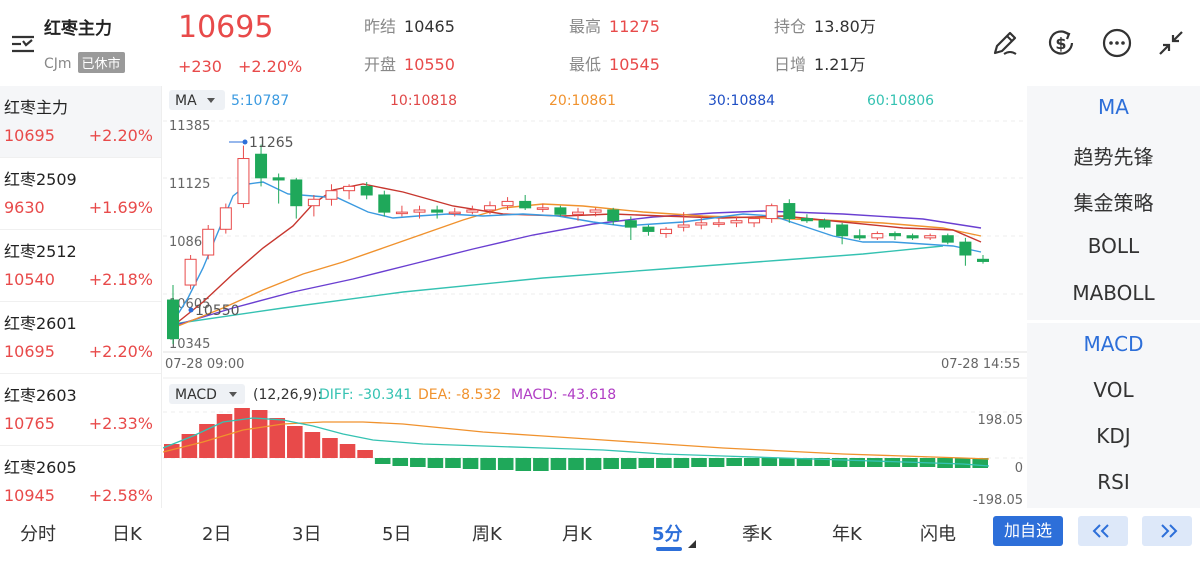 This screenshot has width=1200, height=568. I want to click on tab-intraday: 分时, so click(38, 534).